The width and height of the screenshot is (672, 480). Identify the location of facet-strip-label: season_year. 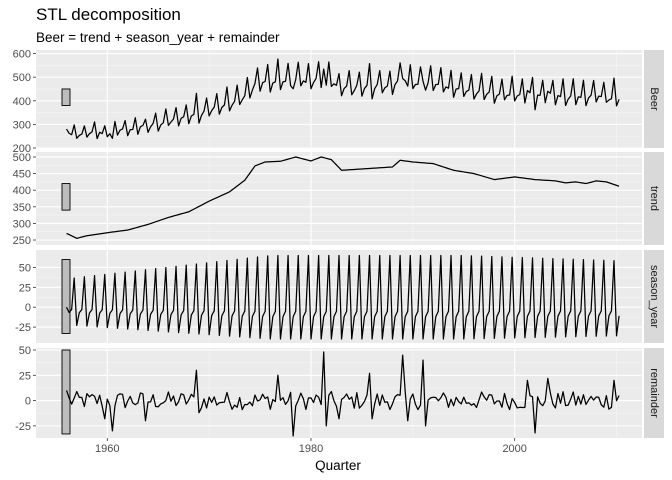
(654, 296).